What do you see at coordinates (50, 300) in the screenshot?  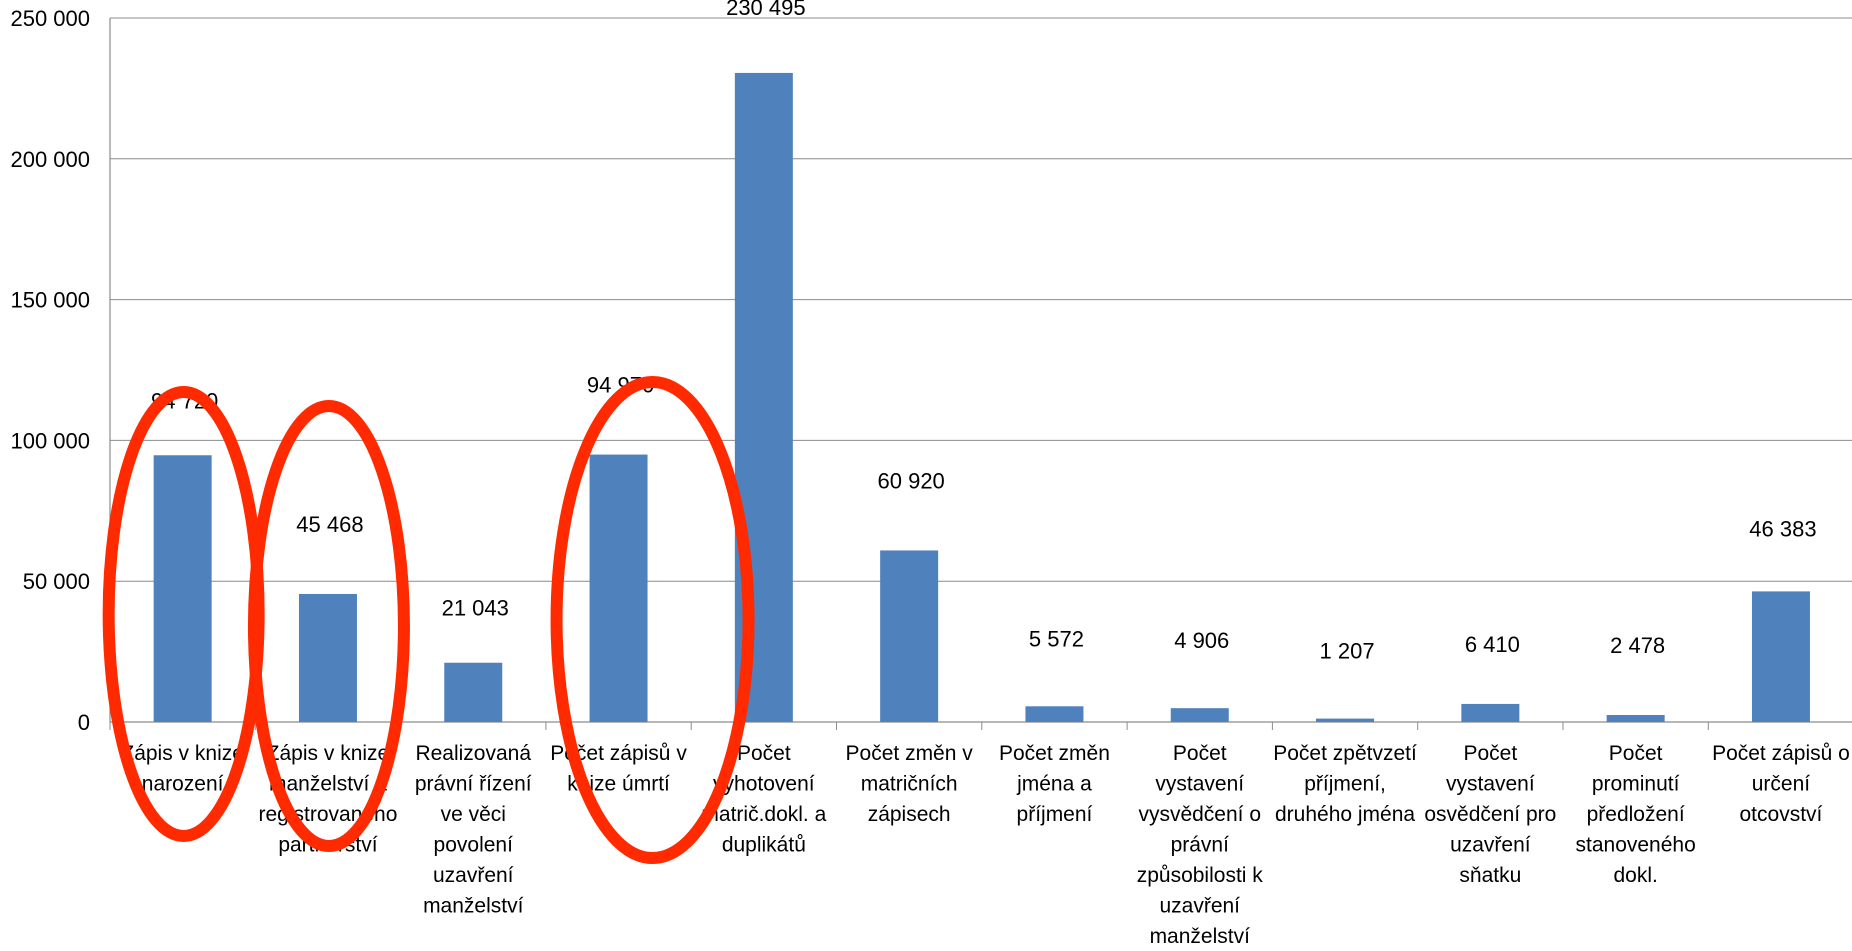 I see `y-tick-label: 150 000` at bounding box center [50, 300].